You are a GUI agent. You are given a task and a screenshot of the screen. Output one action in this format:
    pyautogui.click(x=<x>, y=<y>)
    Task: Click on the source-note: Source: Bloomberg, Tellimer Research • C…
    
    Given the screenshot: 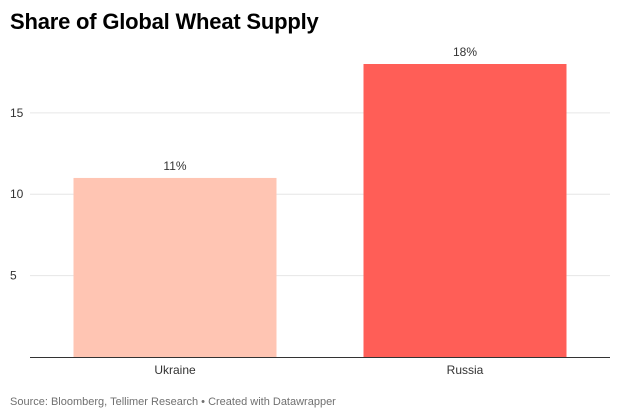 What is the action you would take?
    pyautogui.click(x=173, y=402)
    